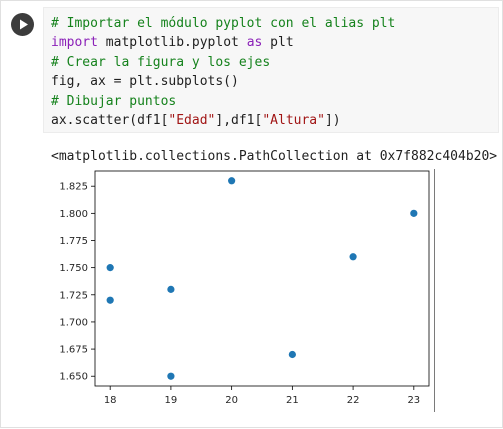 The image size is (503, 429). Describe the element at coordinates (278, 43) in the screenshot. I see `code-token-plain: plt` at that location.